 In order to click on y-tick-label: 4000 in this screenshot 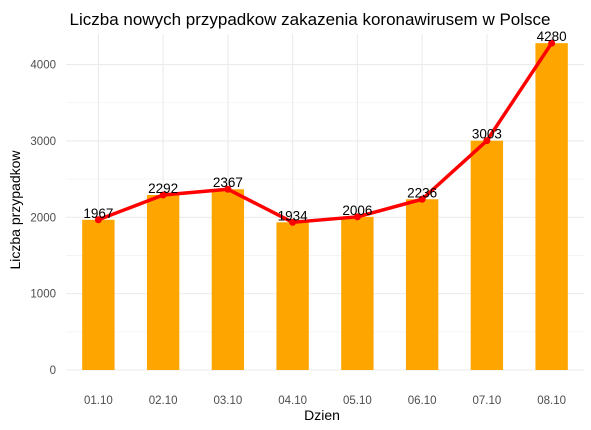, I will do `click(43, 66)`.